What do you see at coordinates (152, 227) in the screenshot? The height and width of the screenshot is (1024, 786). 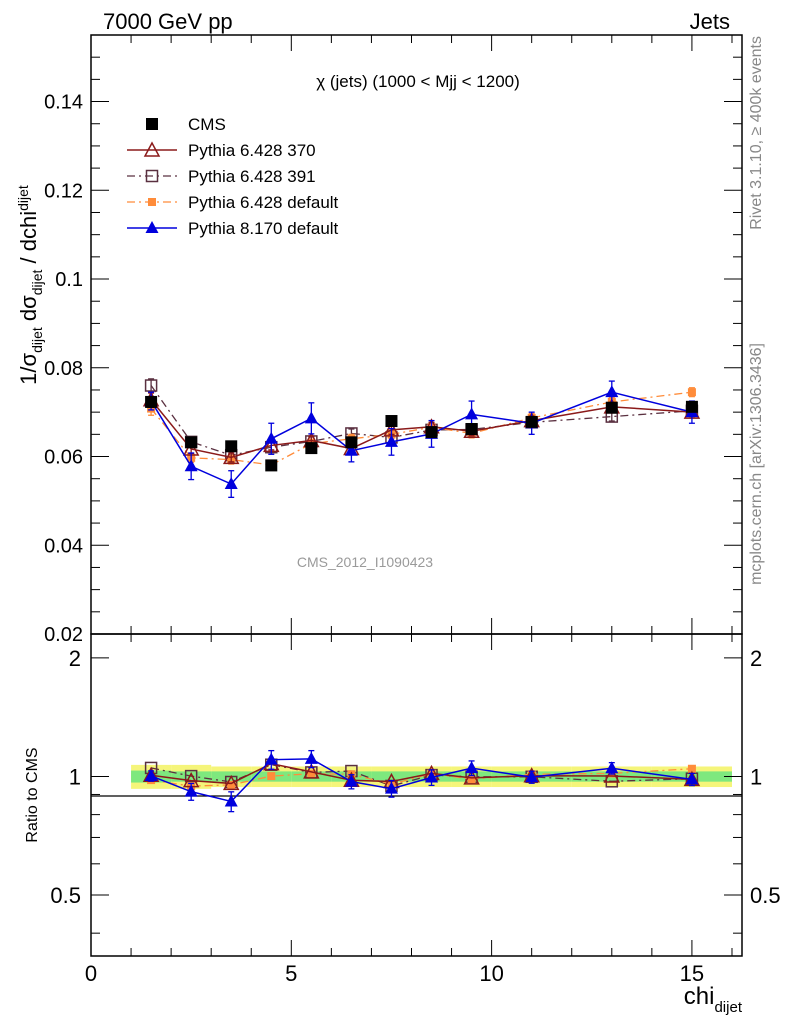 I see `legend-marker-py8def` at bounding box center [152, 227].